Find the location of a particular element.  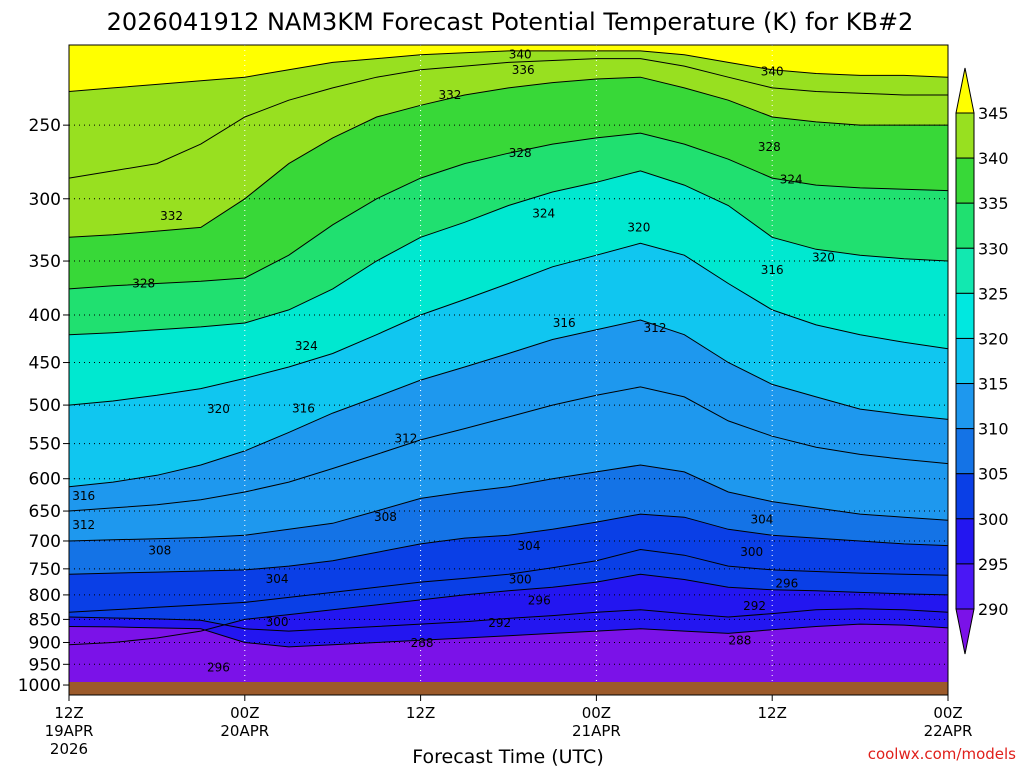

y-tick-label: 500 is located at coordinates (45, 406).